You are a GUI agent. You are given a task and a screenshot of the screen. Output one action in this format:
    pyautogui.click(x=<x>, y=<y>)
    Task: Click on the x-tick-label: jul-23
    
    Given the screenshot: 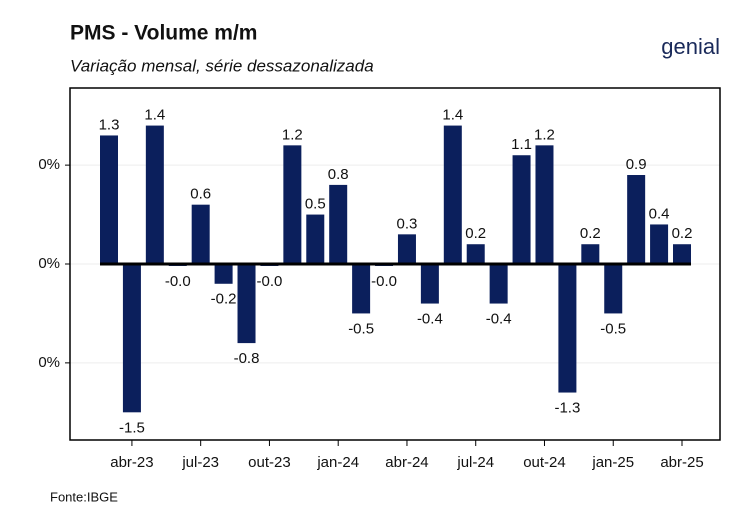 What is the action you would take?
    pyautogui.click(x=200, y=462)
    